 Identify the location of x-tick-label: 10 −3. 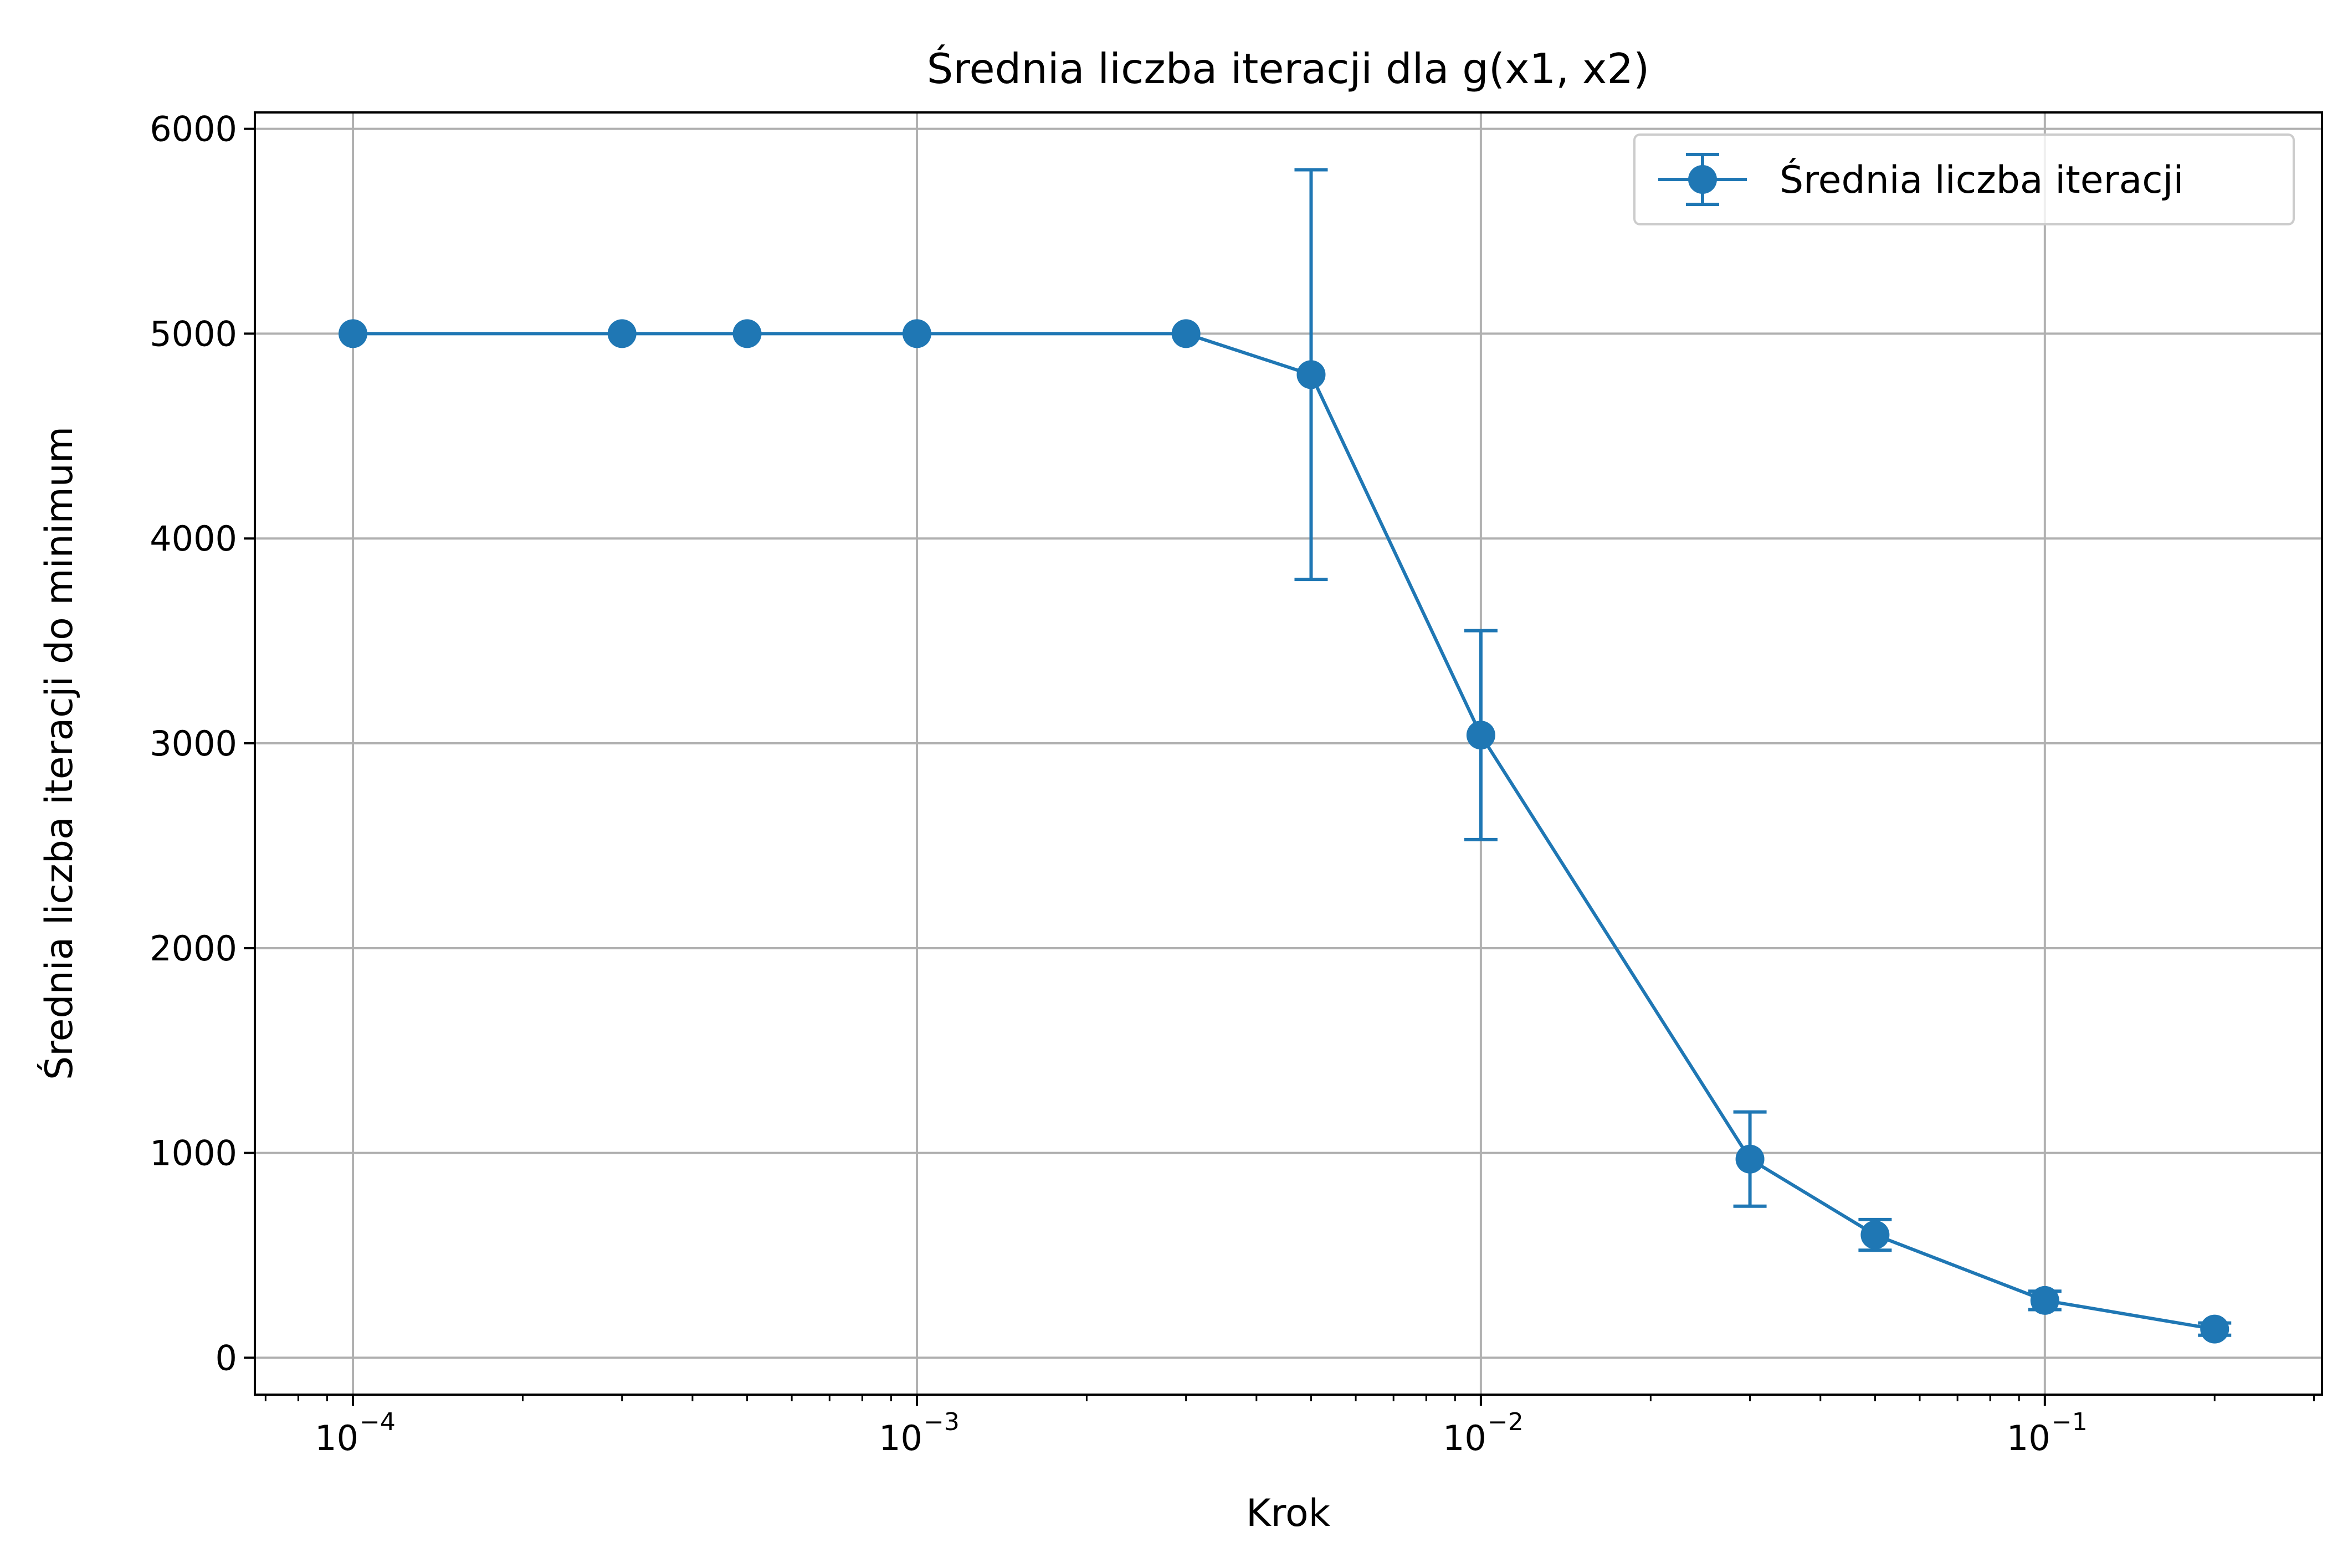
(919, 1433).